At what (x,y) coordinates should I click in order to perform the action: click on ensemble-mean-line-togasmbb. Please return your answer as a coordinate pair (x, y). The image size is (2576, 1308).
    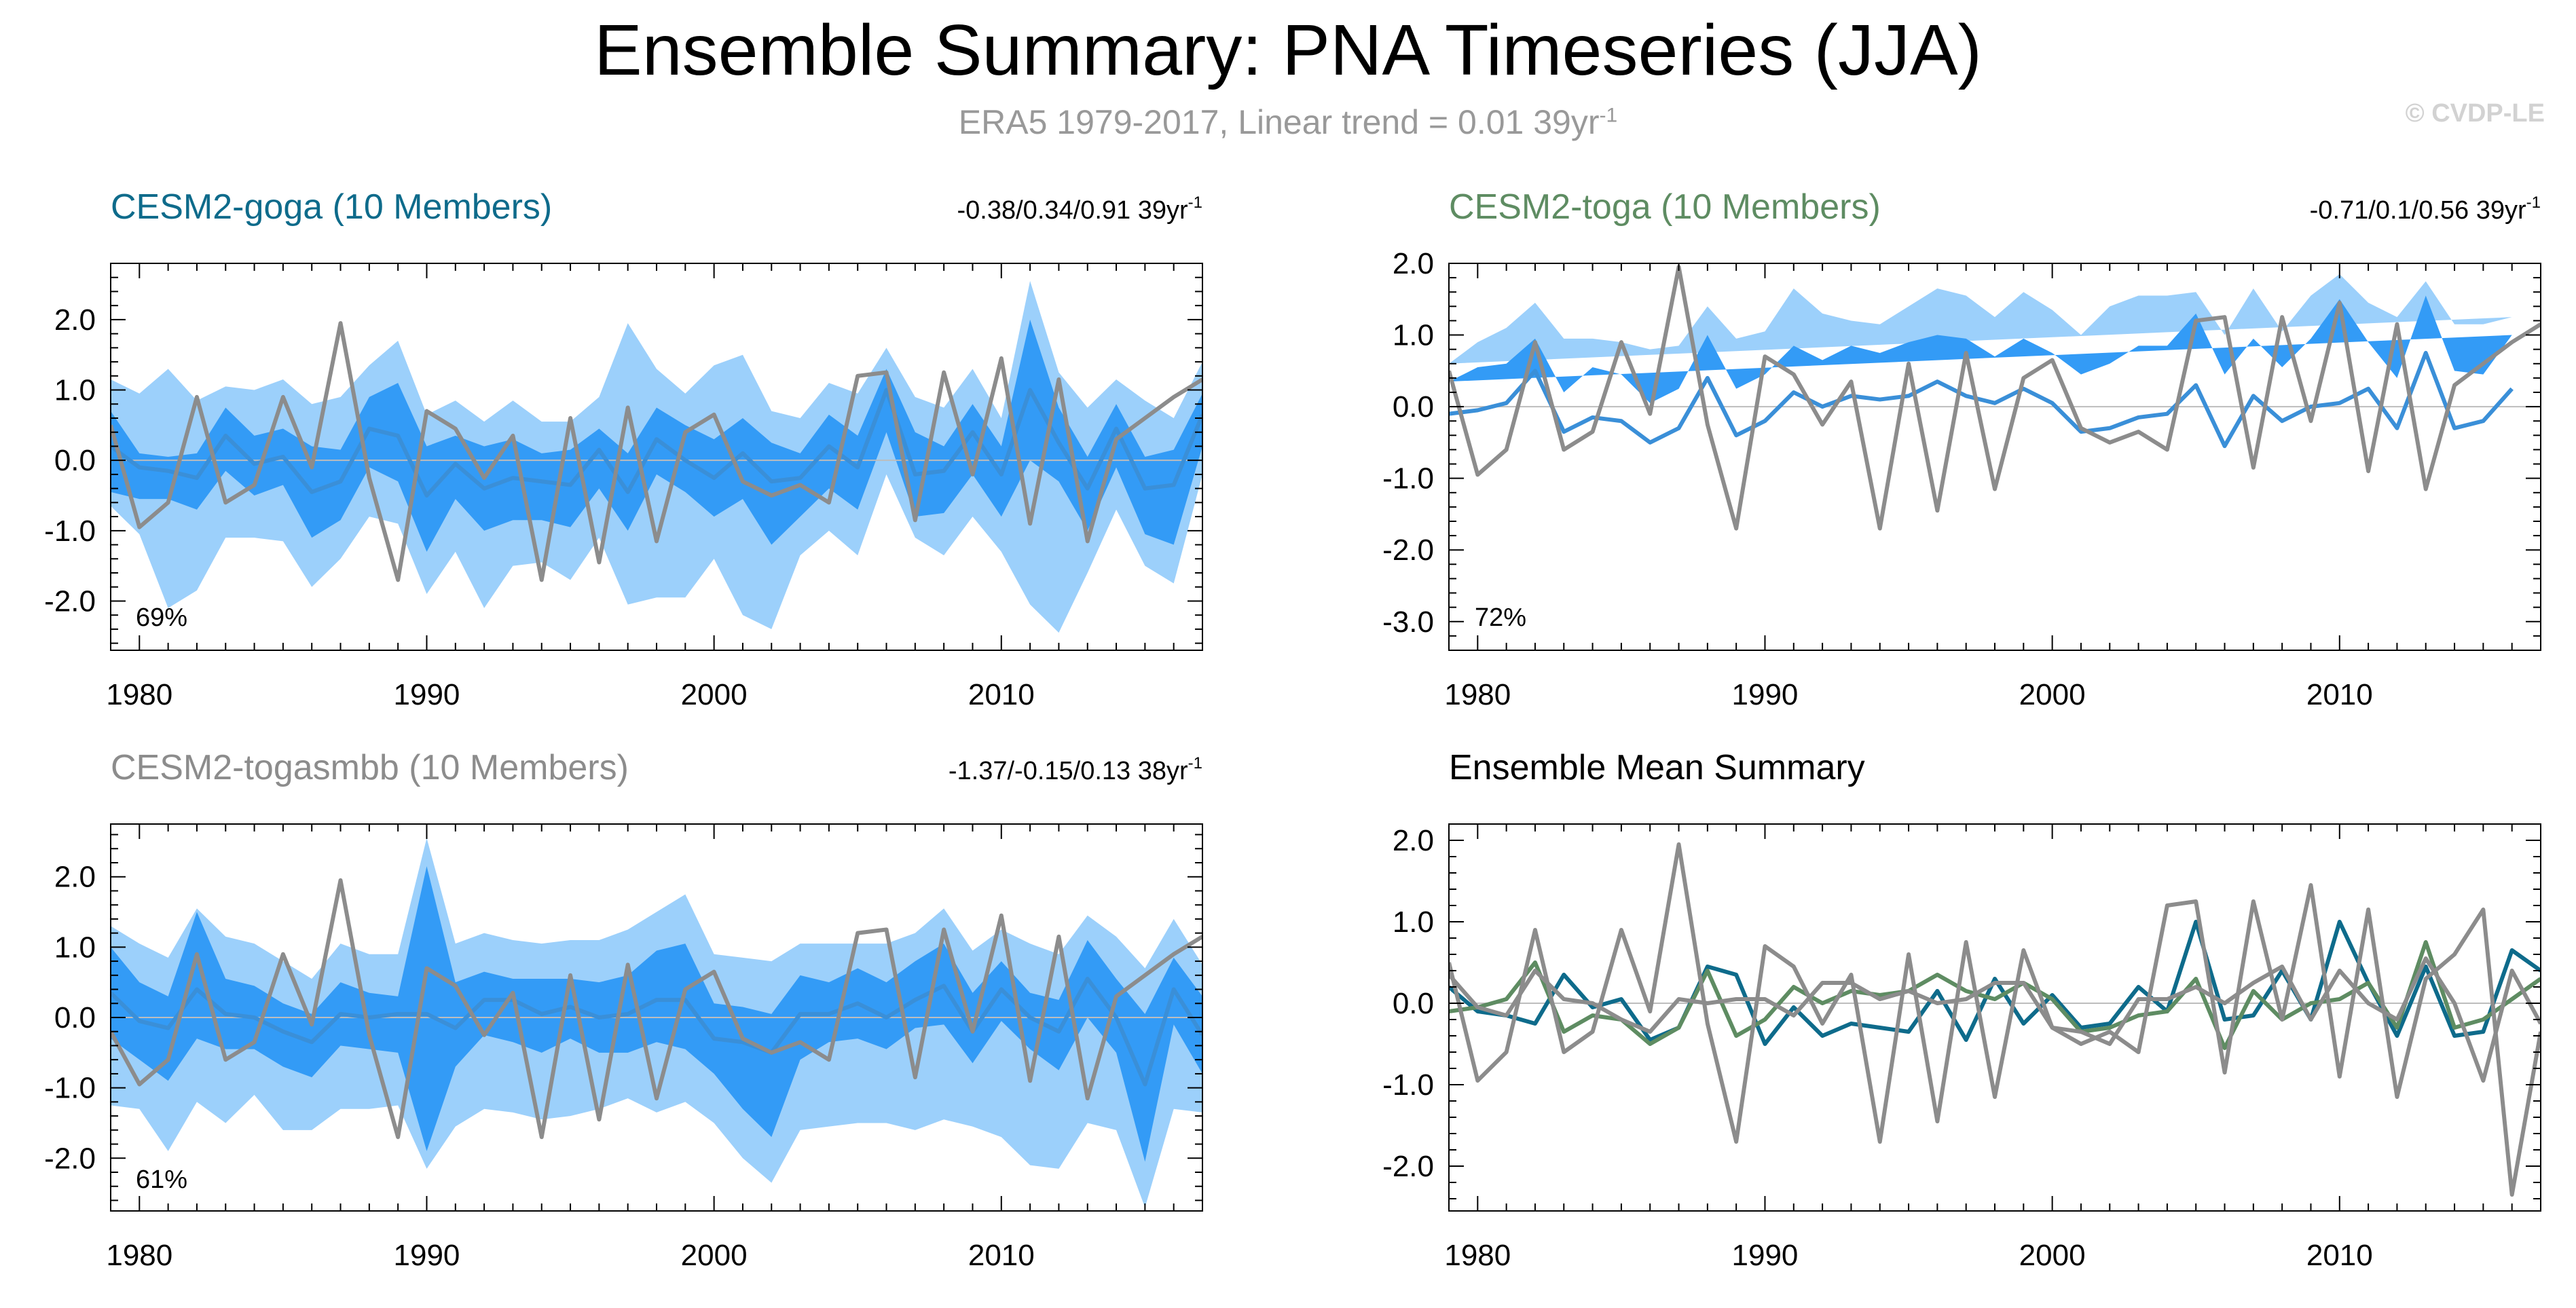
    Looking at the image, I should click on (656, 1032).